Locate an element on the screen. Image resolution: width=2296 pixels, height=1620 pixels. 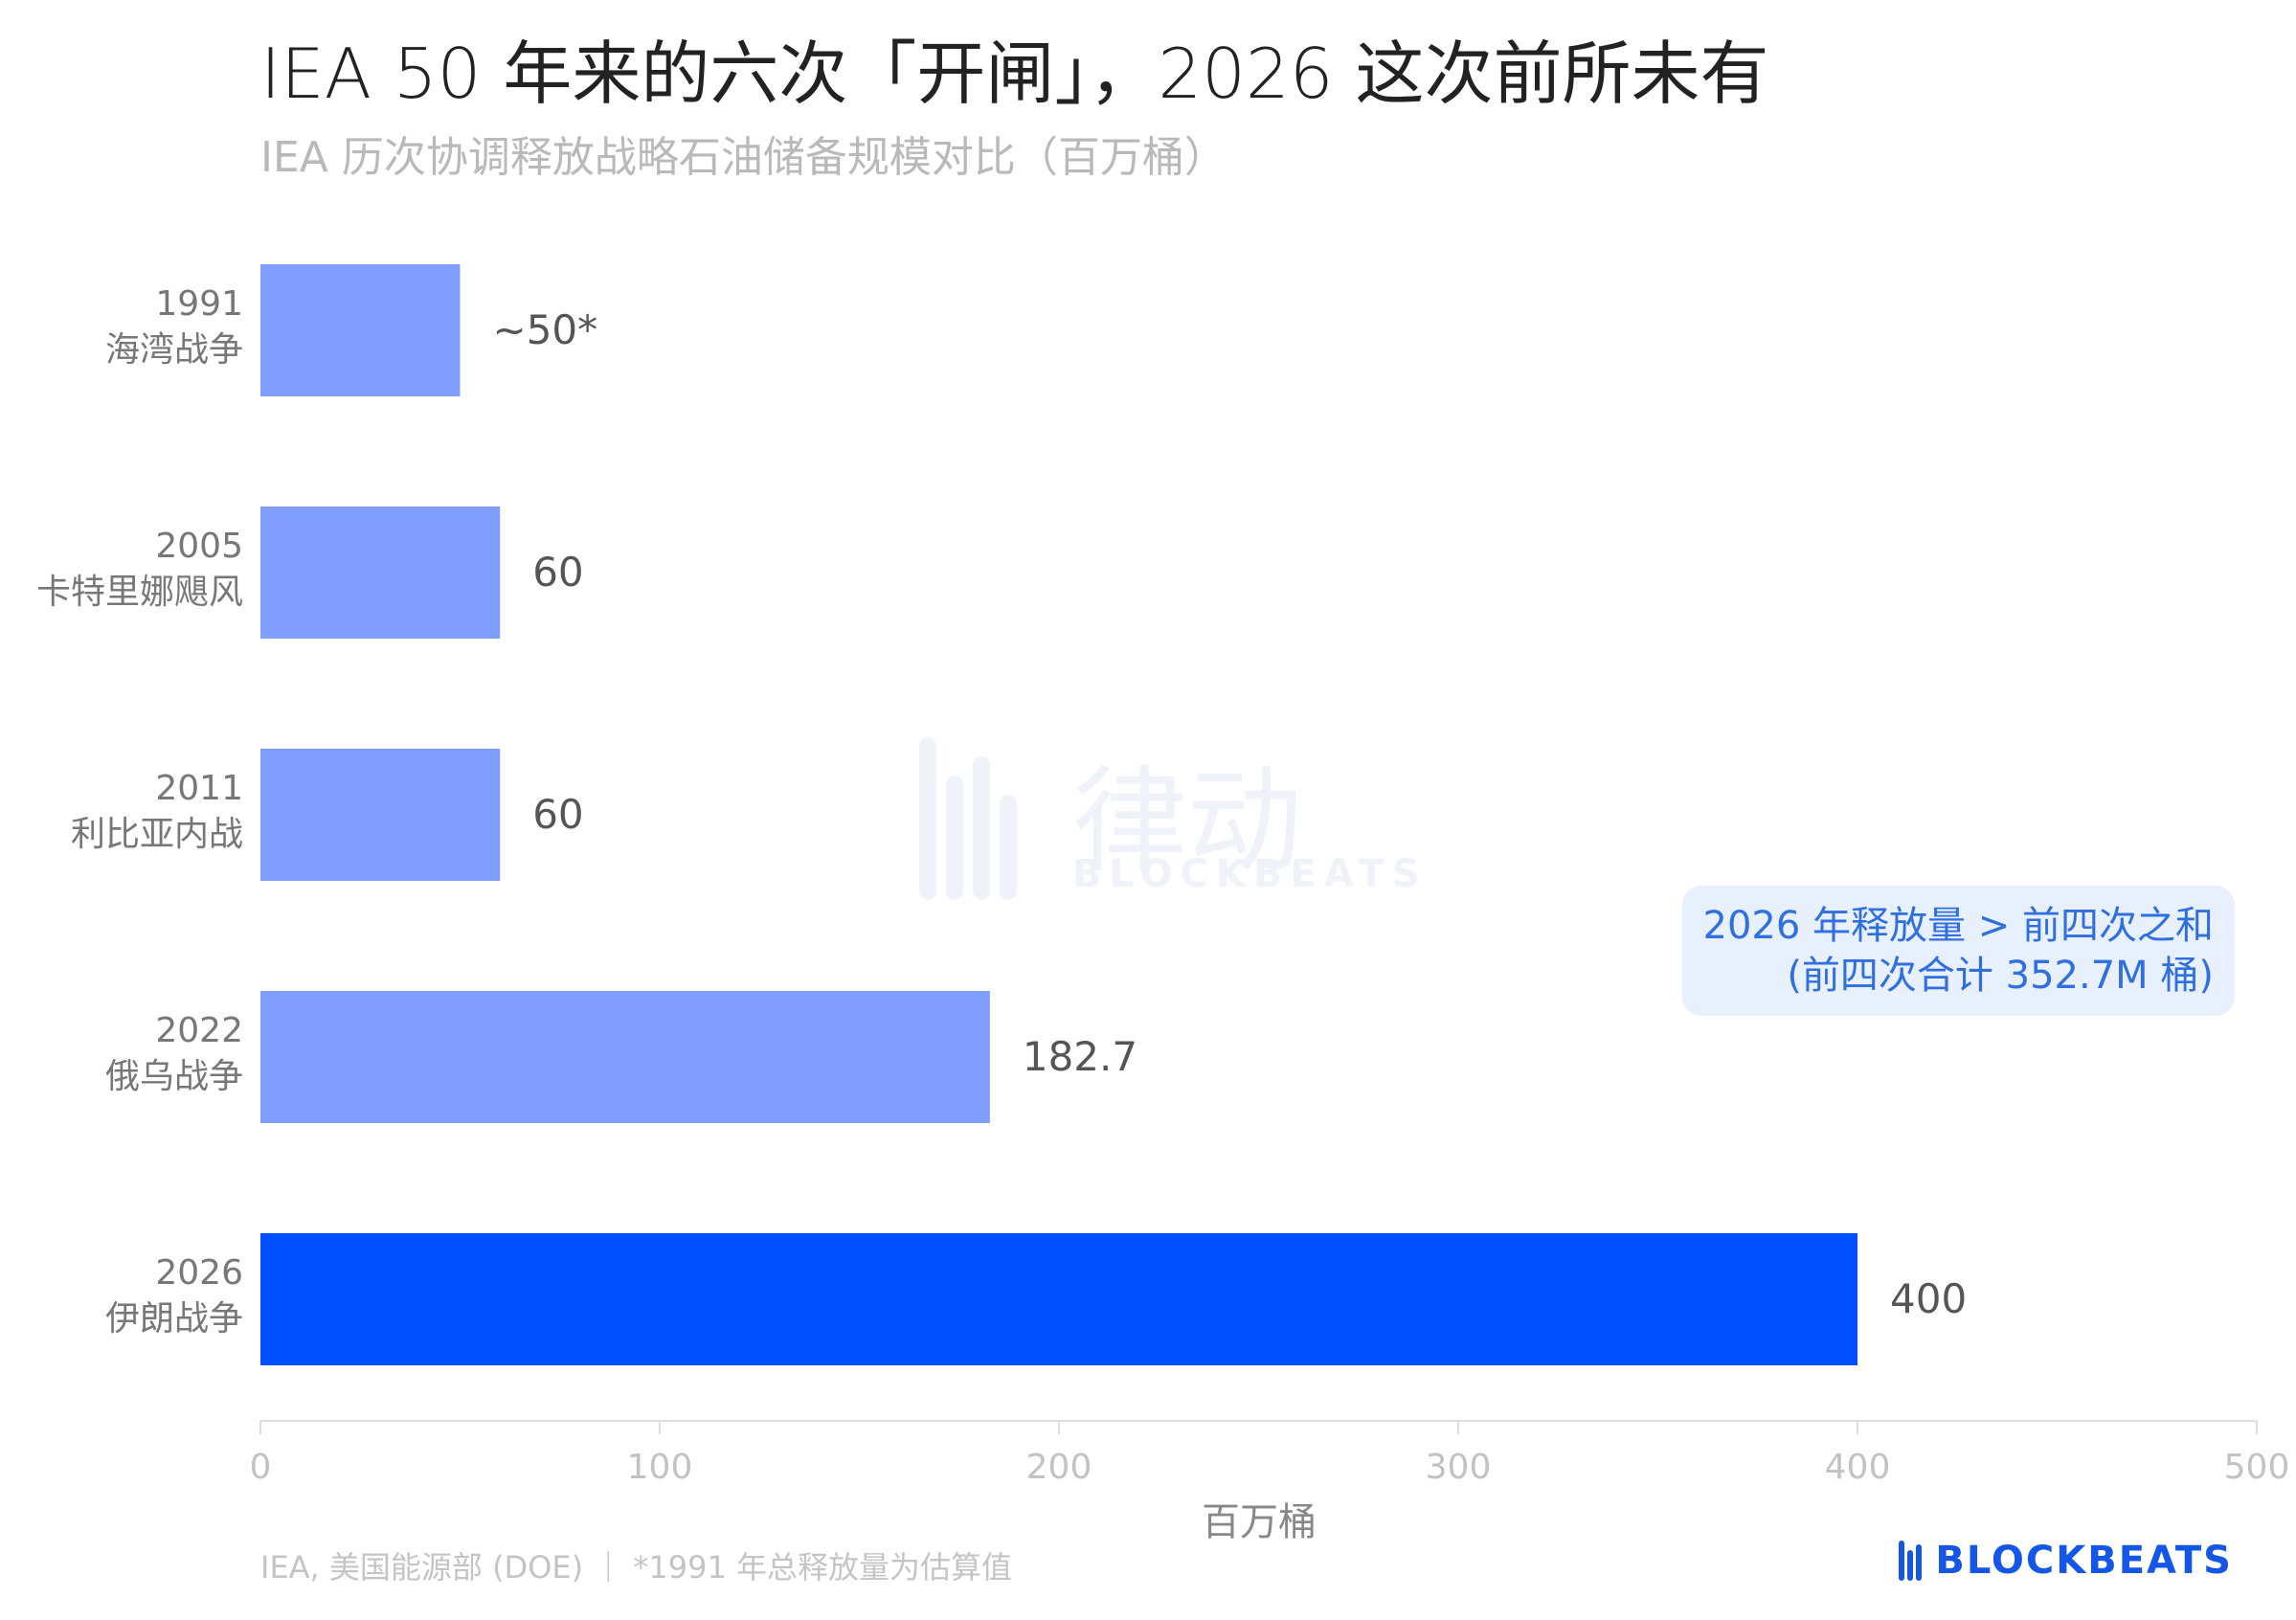
category-event-2022: 俄乌战争 is located at coordinates (174, 1076).